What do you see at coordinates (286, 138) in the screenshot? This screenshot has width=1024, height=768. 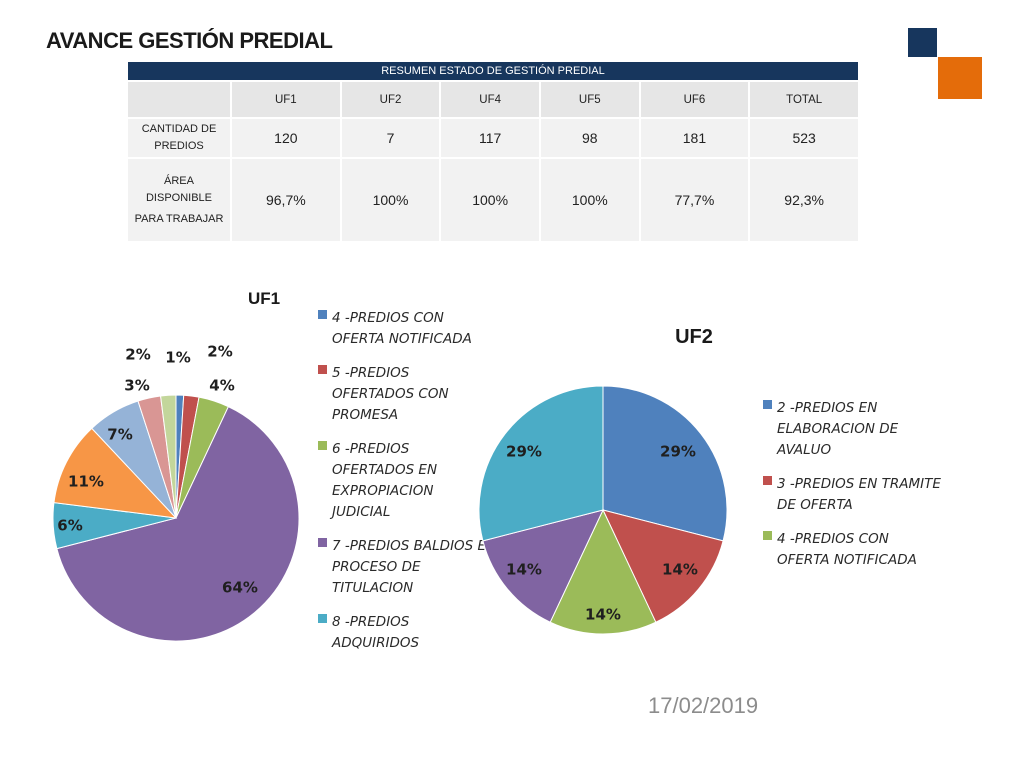 I see `table-cell: 120` at bounding box center [286, 138].